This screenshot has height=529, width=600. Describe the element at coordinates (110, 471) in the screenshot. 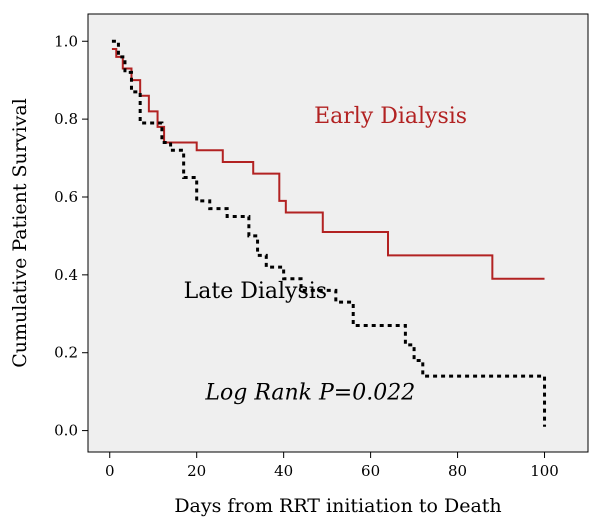

I see `x-tick-label: 0` at that location.